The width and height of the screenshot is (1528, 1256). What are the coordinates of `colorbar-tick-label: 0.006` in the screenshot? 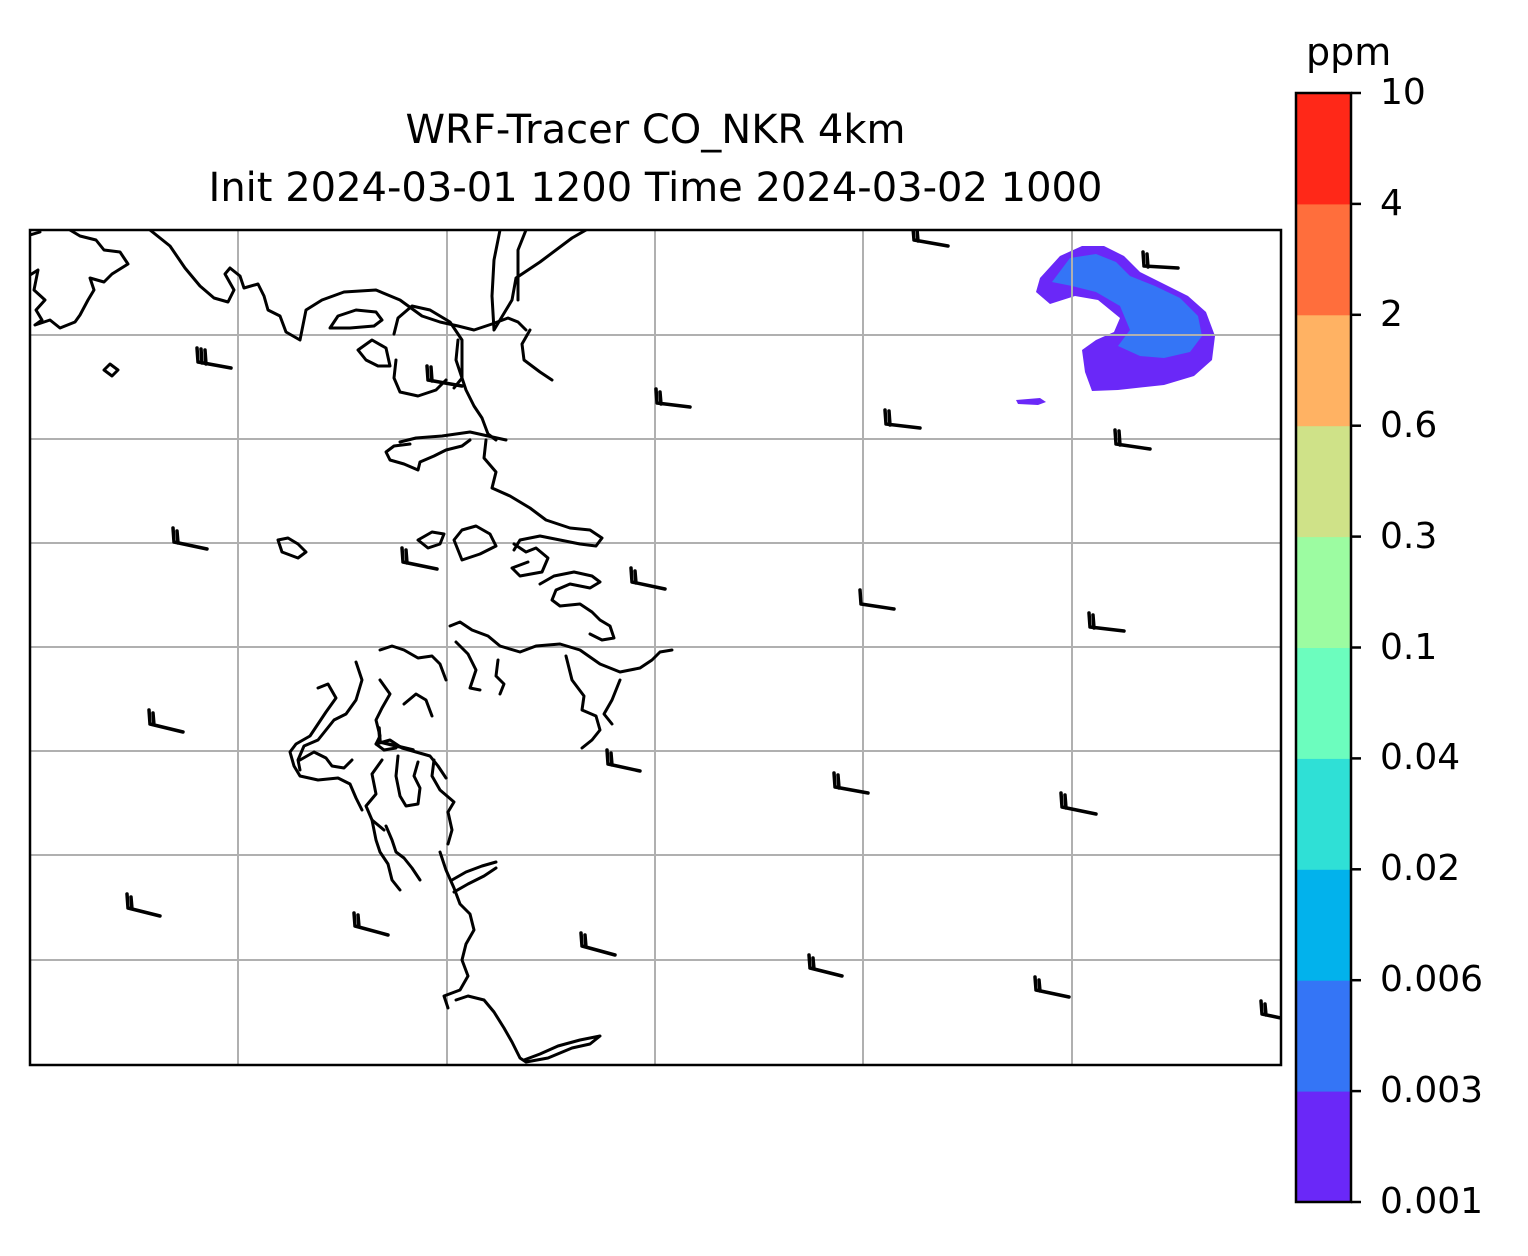 It's located at (1432, 980).